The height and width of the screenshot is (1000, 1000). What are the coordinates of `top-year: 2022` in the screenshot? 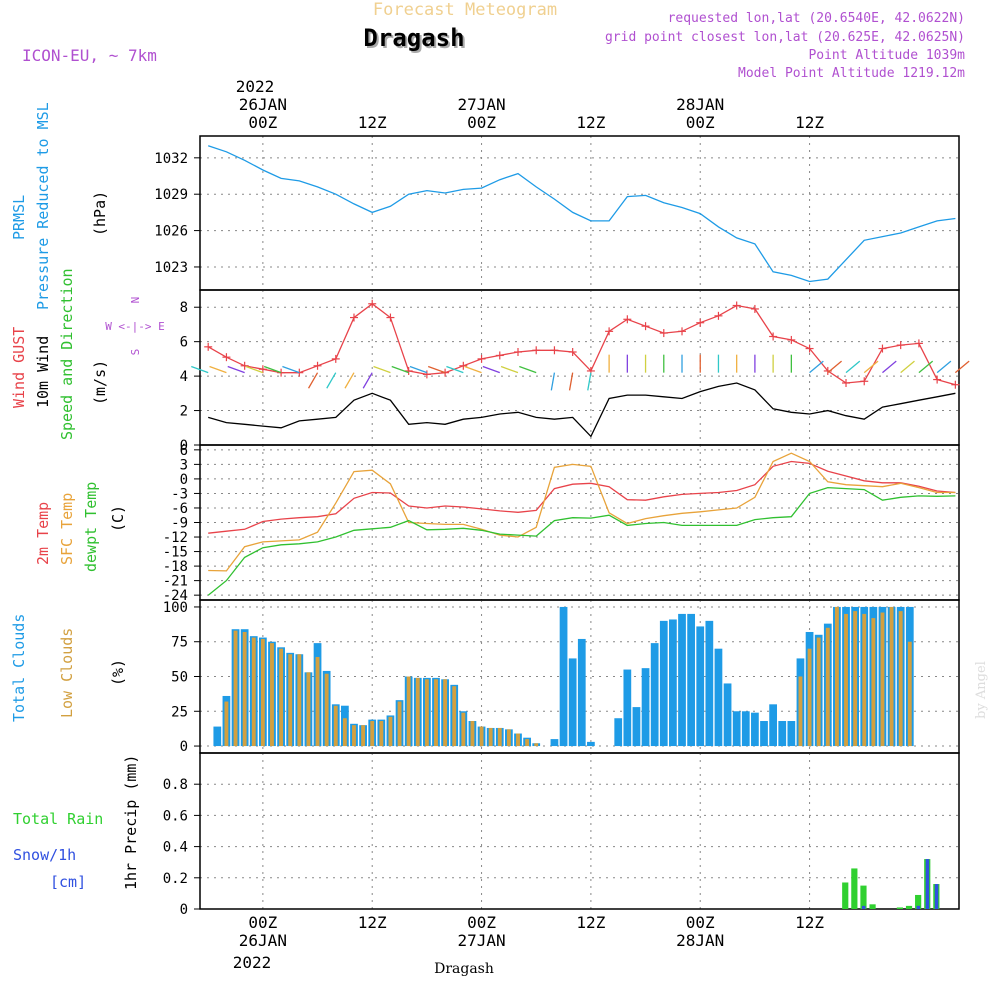 It's located at (255, 86).